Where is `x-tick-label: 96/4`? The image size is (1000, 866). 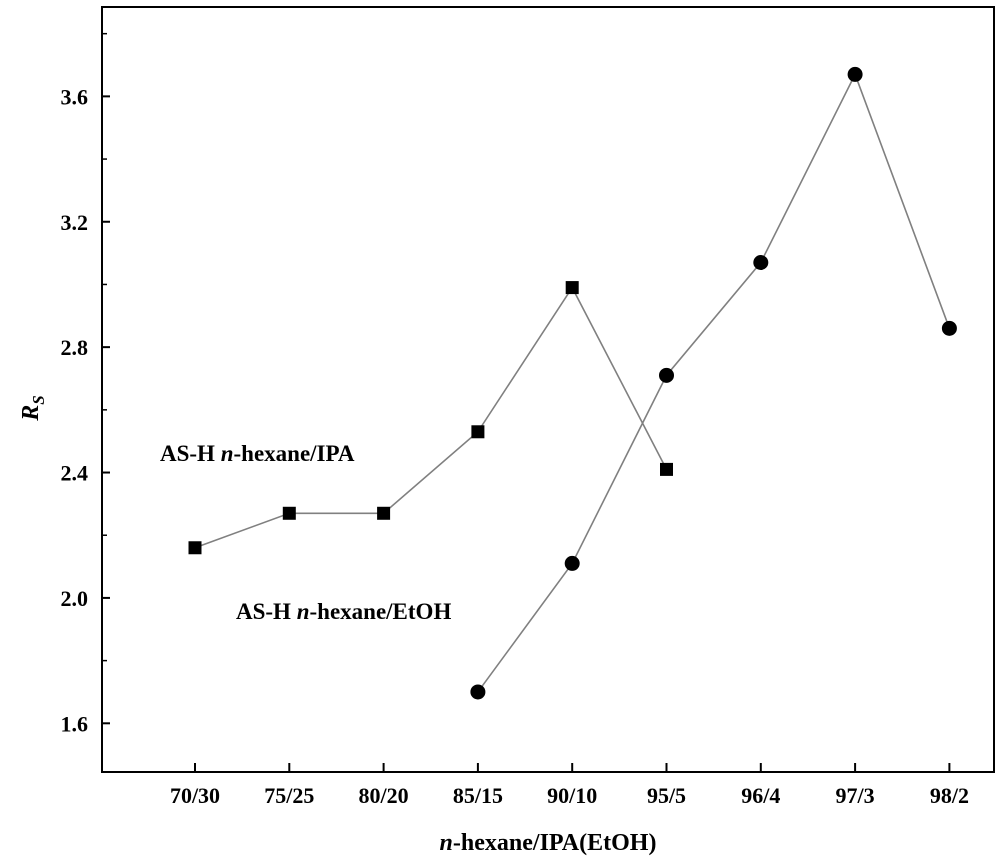 x-tick-label: 96/4 is located at coordinates (760, 795).